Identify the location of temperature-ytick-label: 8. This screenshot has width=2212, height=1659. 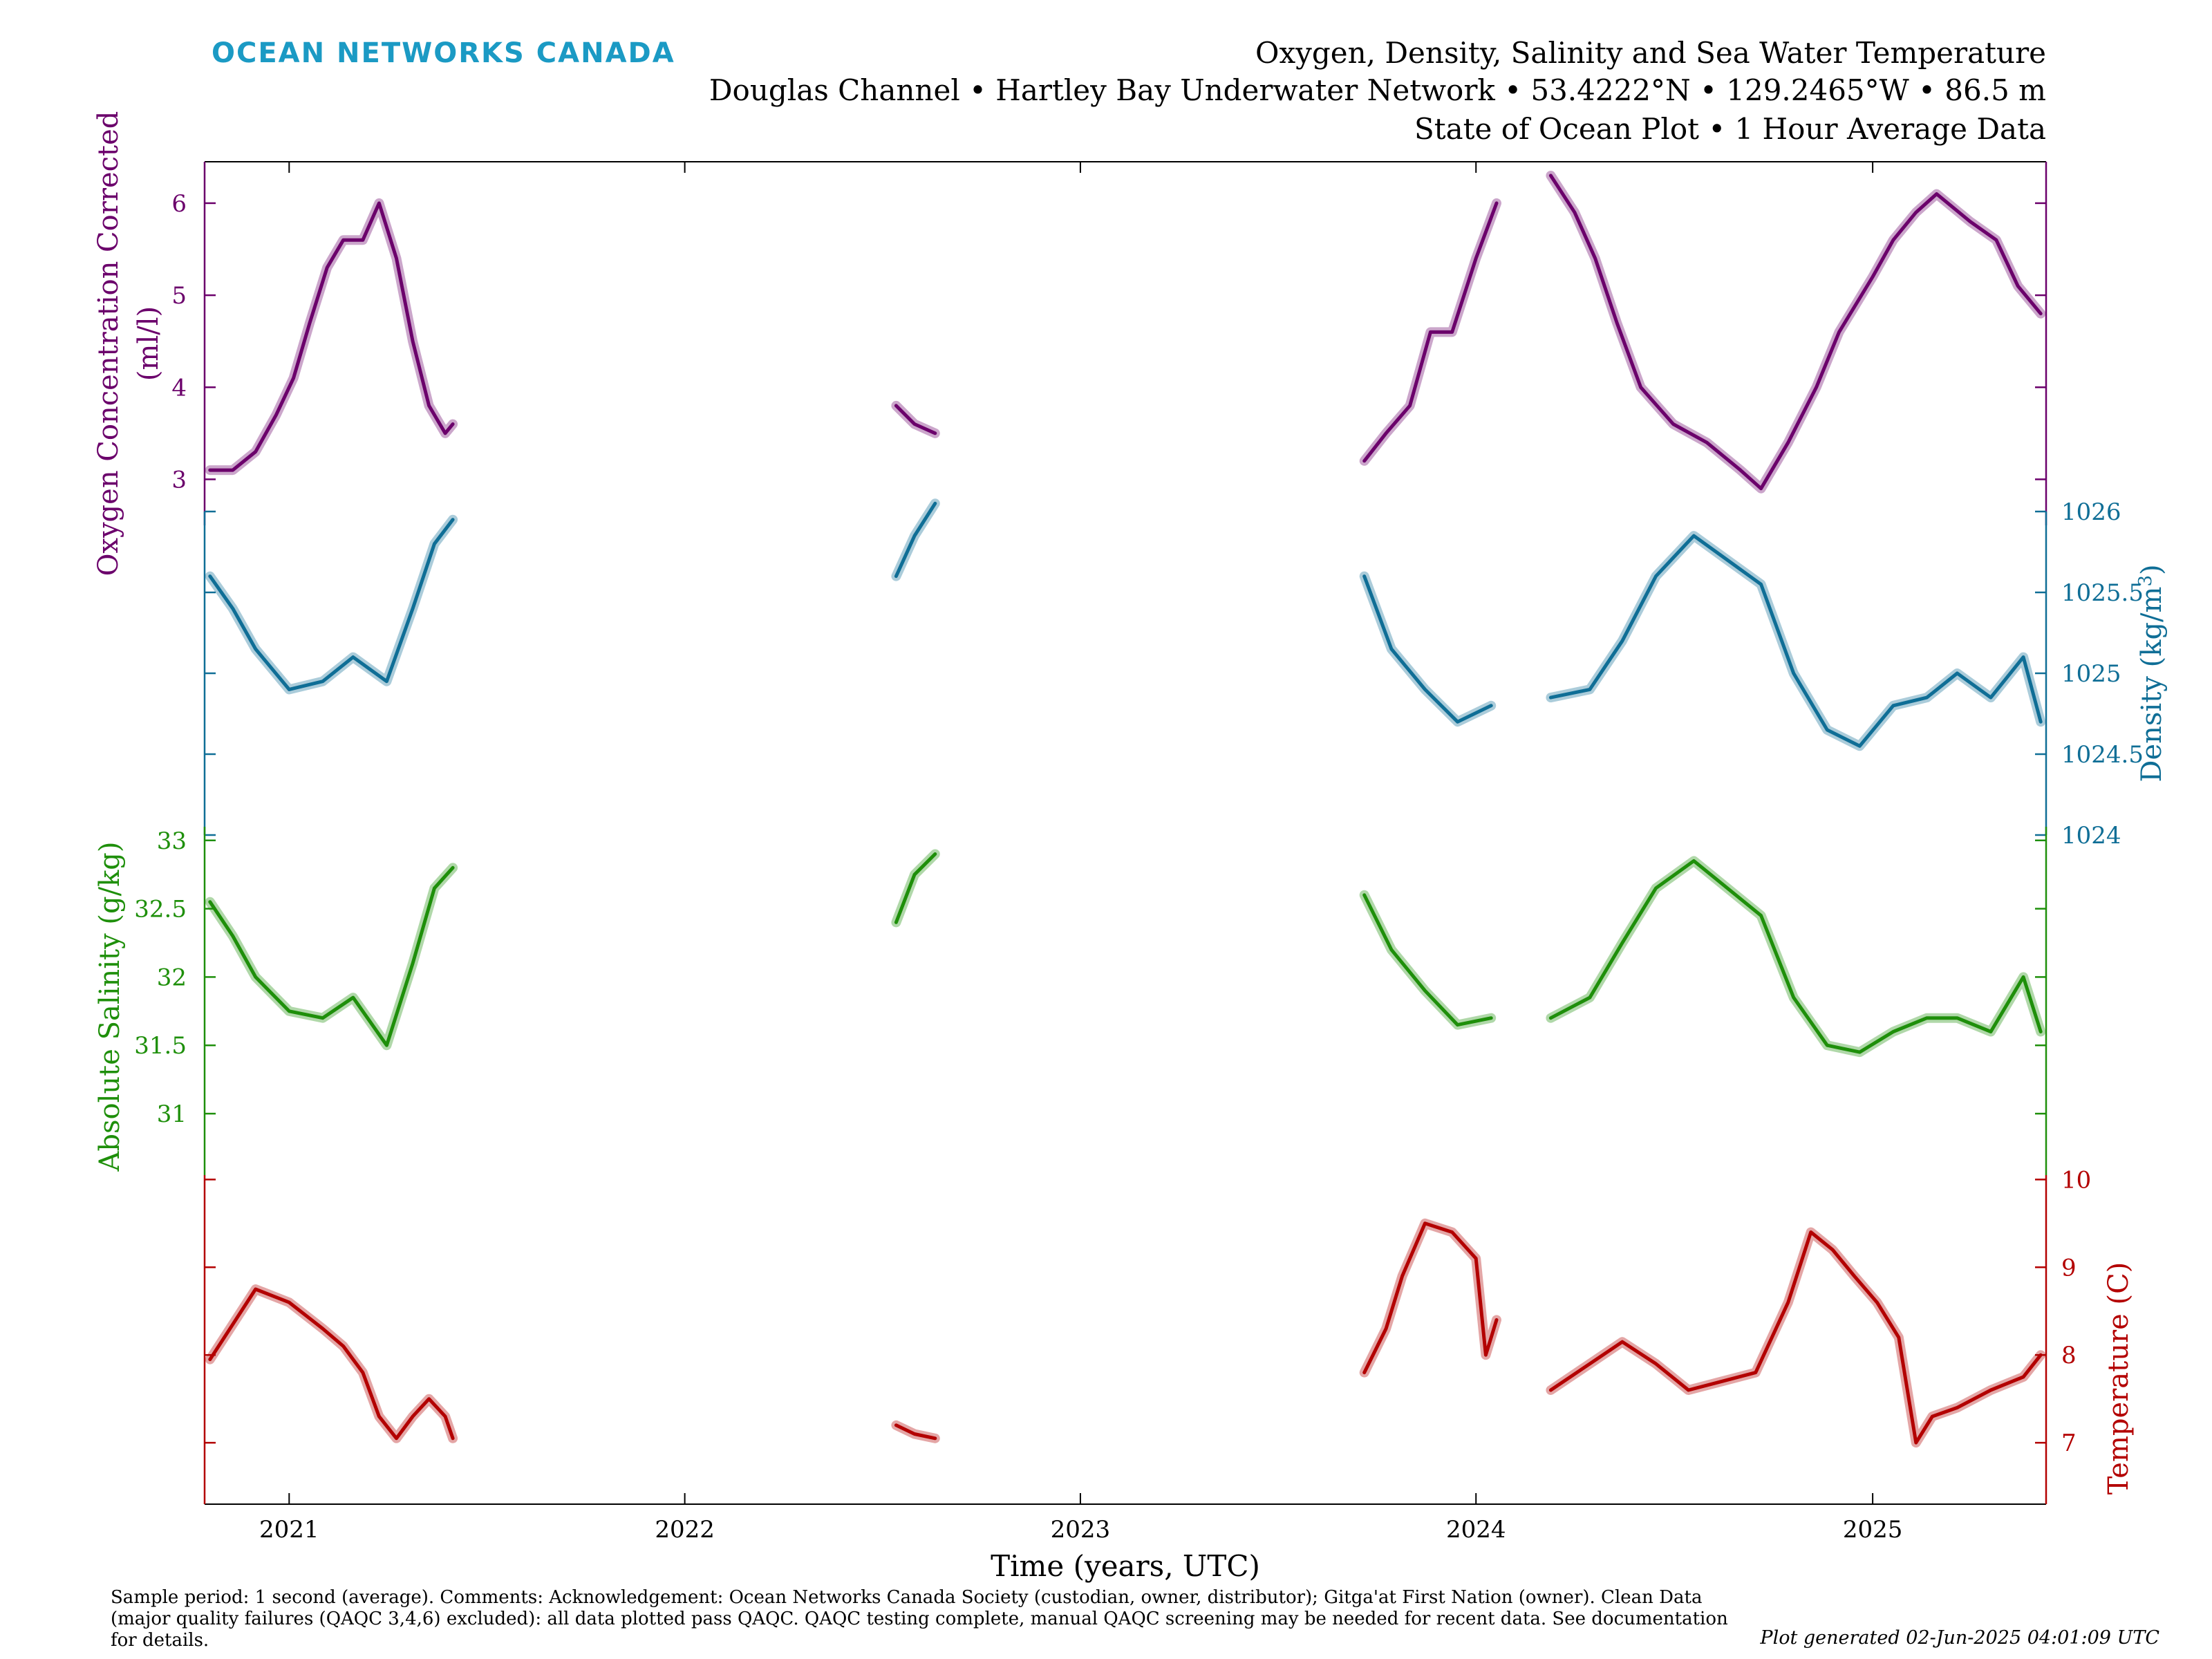
(2069, 1356).